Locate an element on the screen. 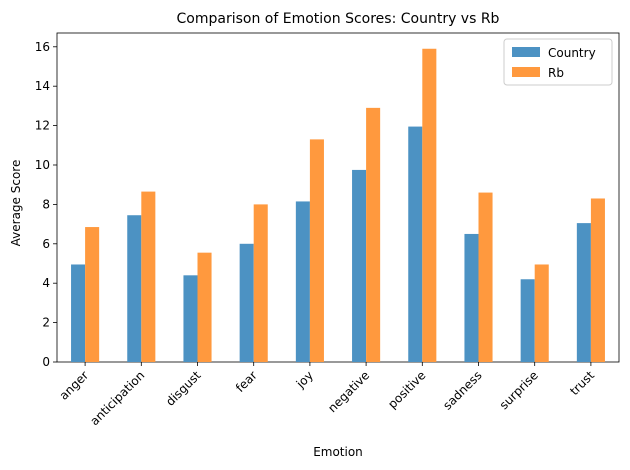 This screenshot has width=630, height=470. y-tick-label-8: 8 is located at coordinates (46, 204).